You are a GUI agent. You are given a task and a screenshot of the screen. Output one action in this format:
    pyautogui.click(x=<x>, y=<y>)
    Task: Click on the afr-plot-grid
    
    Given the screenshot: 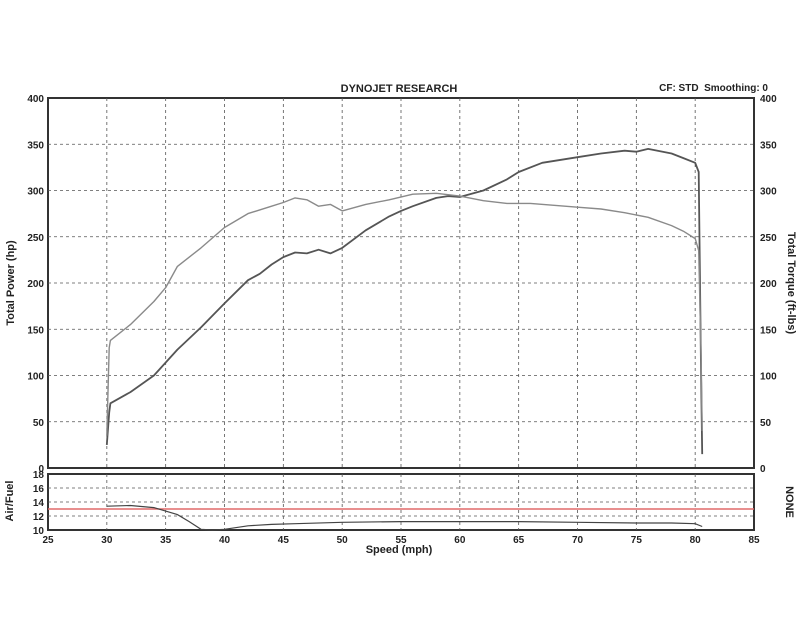 What is the action you would take?
    pyautogui.click(x=401, y=502)
    